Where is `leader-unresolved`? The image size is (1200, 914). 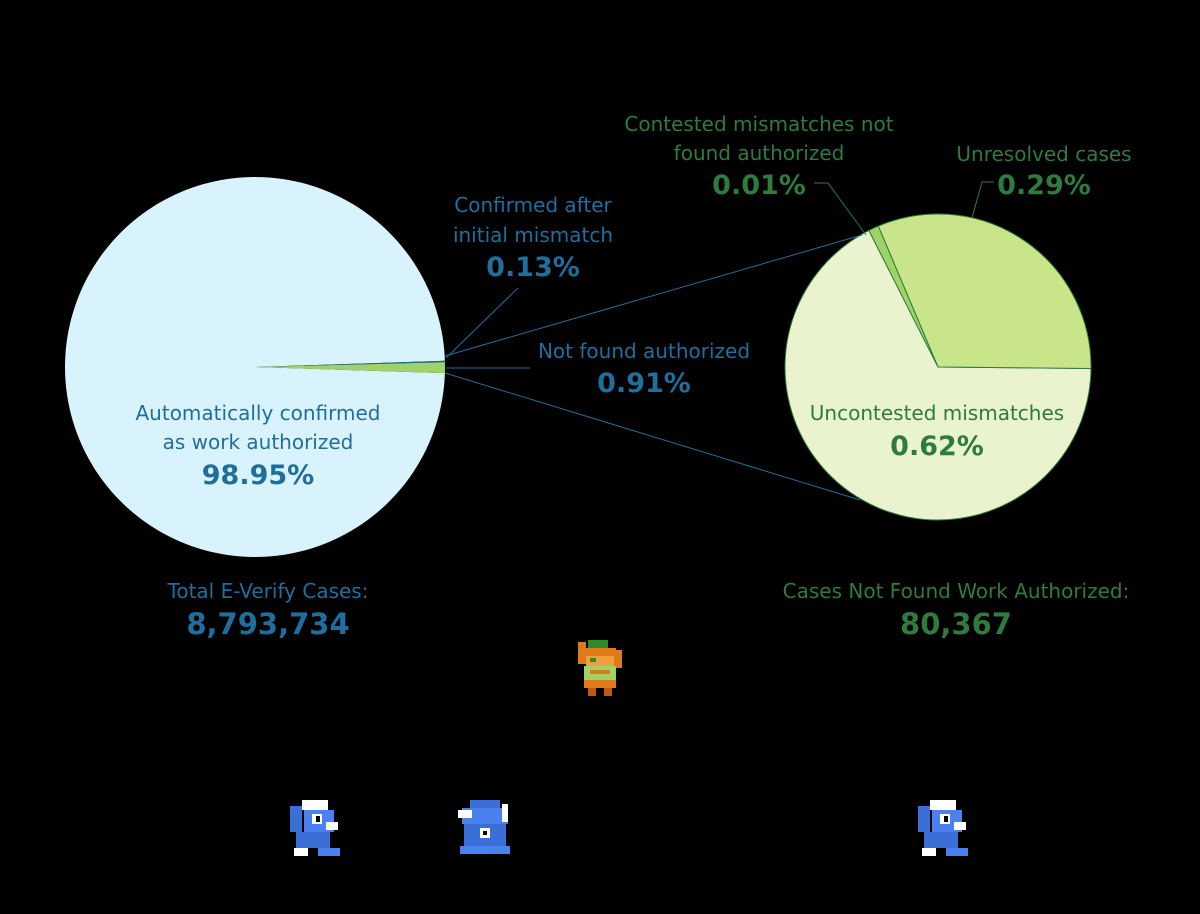 leader-unresolved is located at coordinates (982, 200).